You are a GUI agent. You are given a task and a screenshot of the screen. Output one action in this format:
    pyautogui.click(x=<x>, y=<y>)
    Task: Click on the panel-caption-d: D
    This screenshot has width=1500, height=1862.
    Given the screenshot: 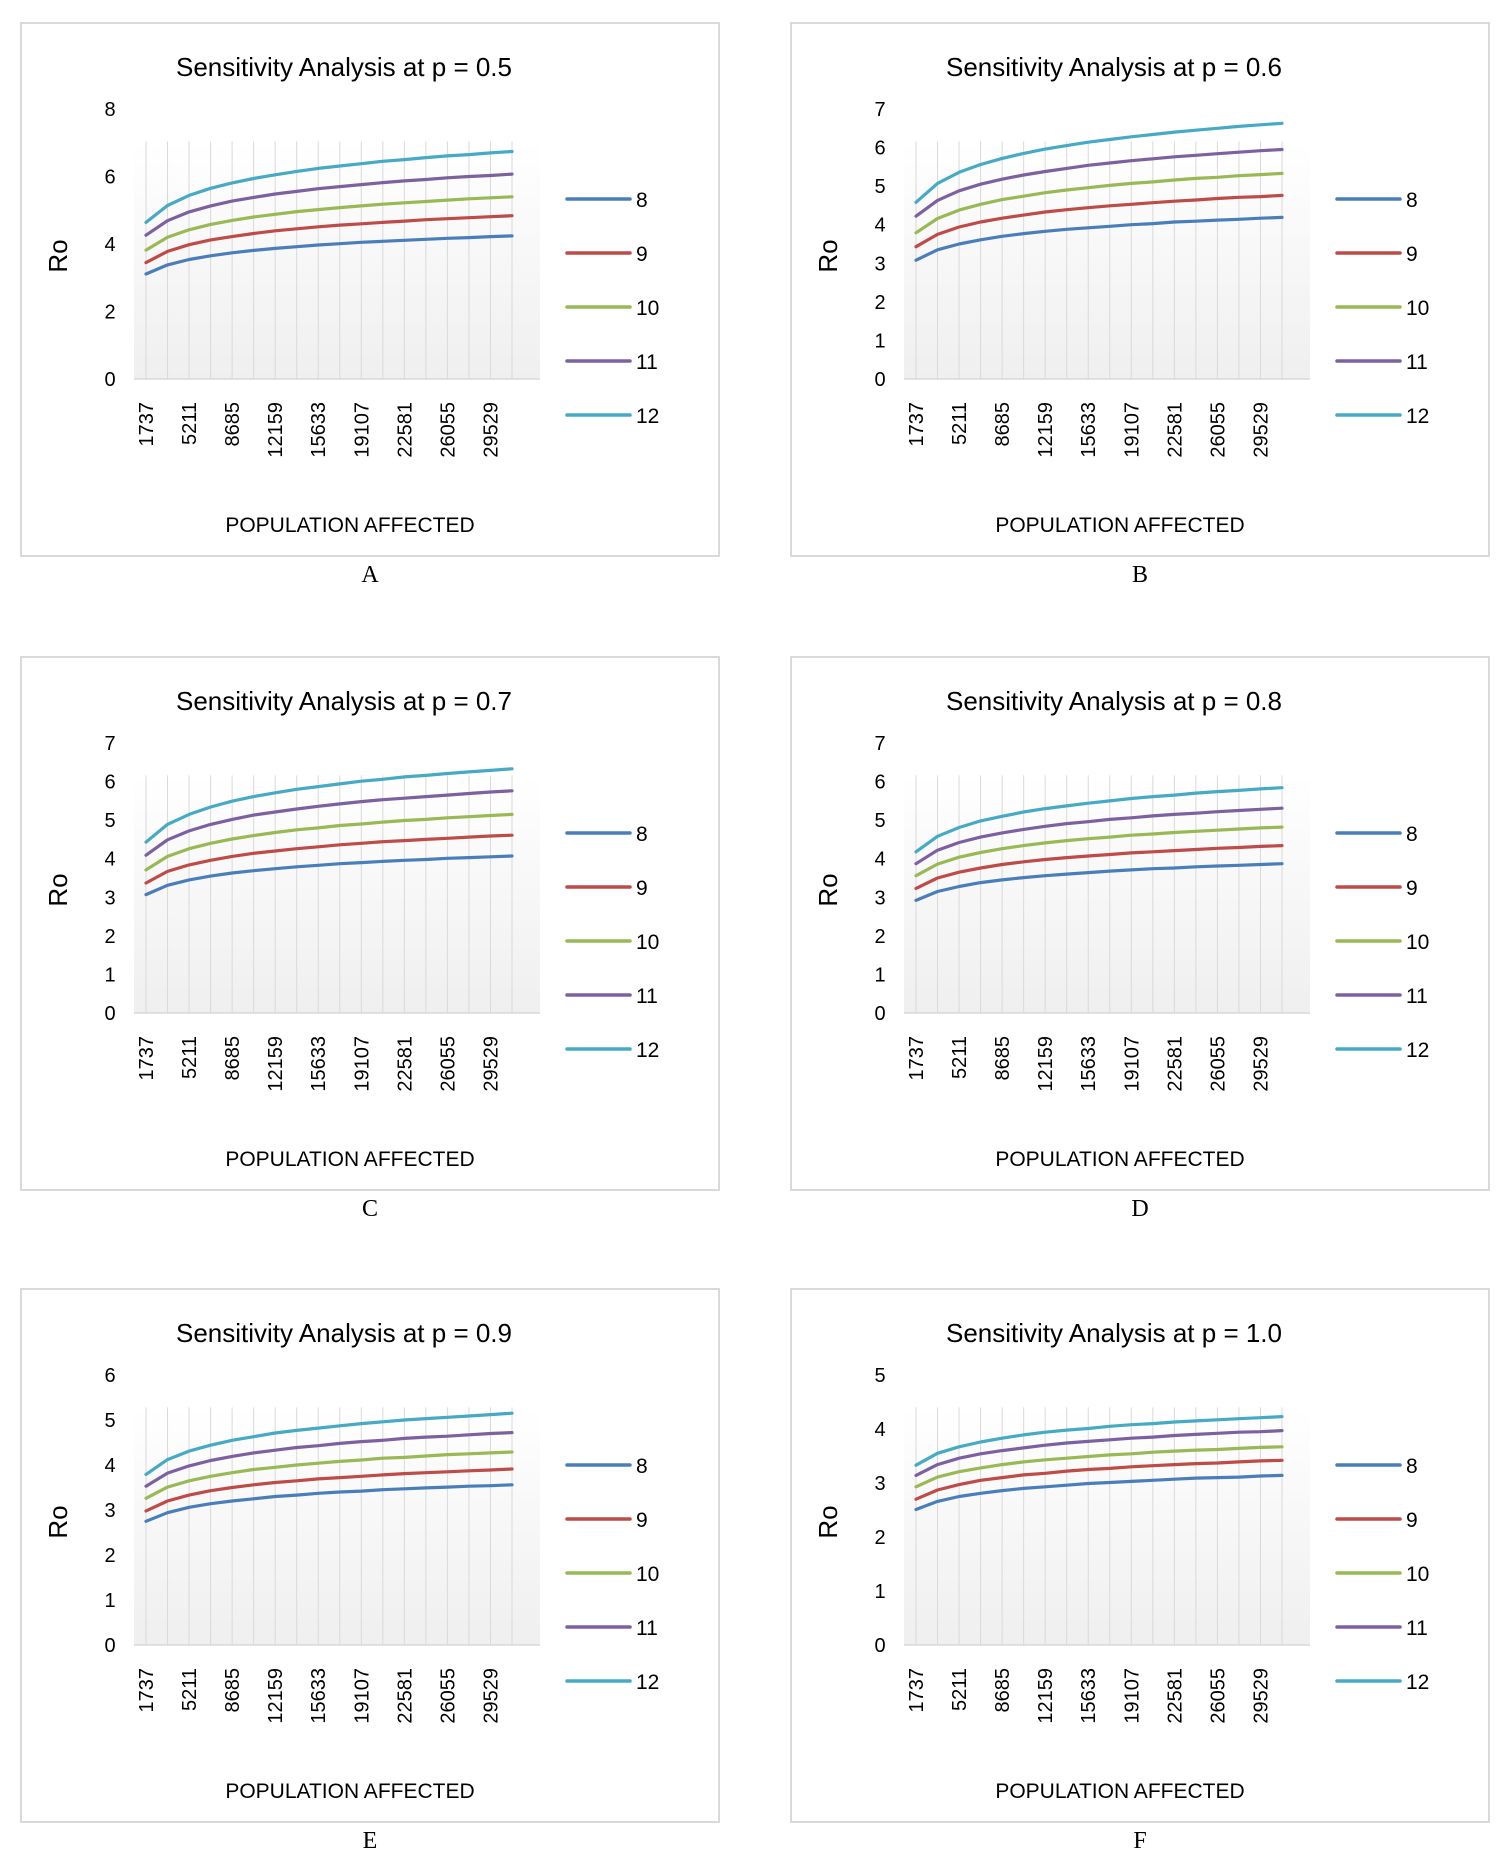 What is the action you would take?
    pyautogui.click(x=1140, y=1209)
    